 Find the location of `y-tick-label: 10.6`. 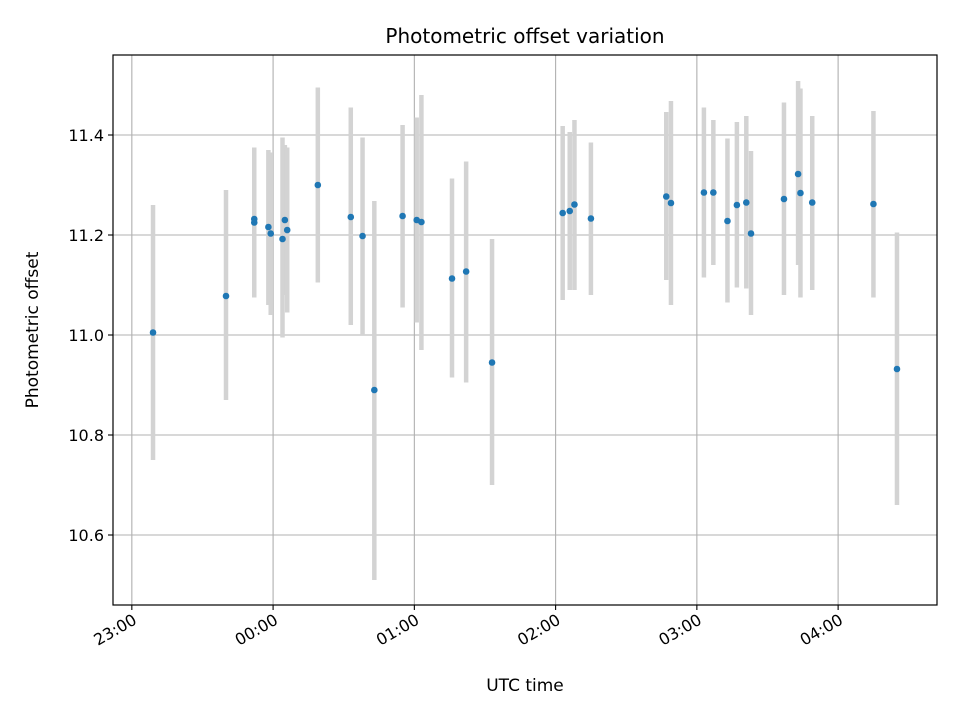

y-tick-label: 10.6 is located at coordinates (86, 535).